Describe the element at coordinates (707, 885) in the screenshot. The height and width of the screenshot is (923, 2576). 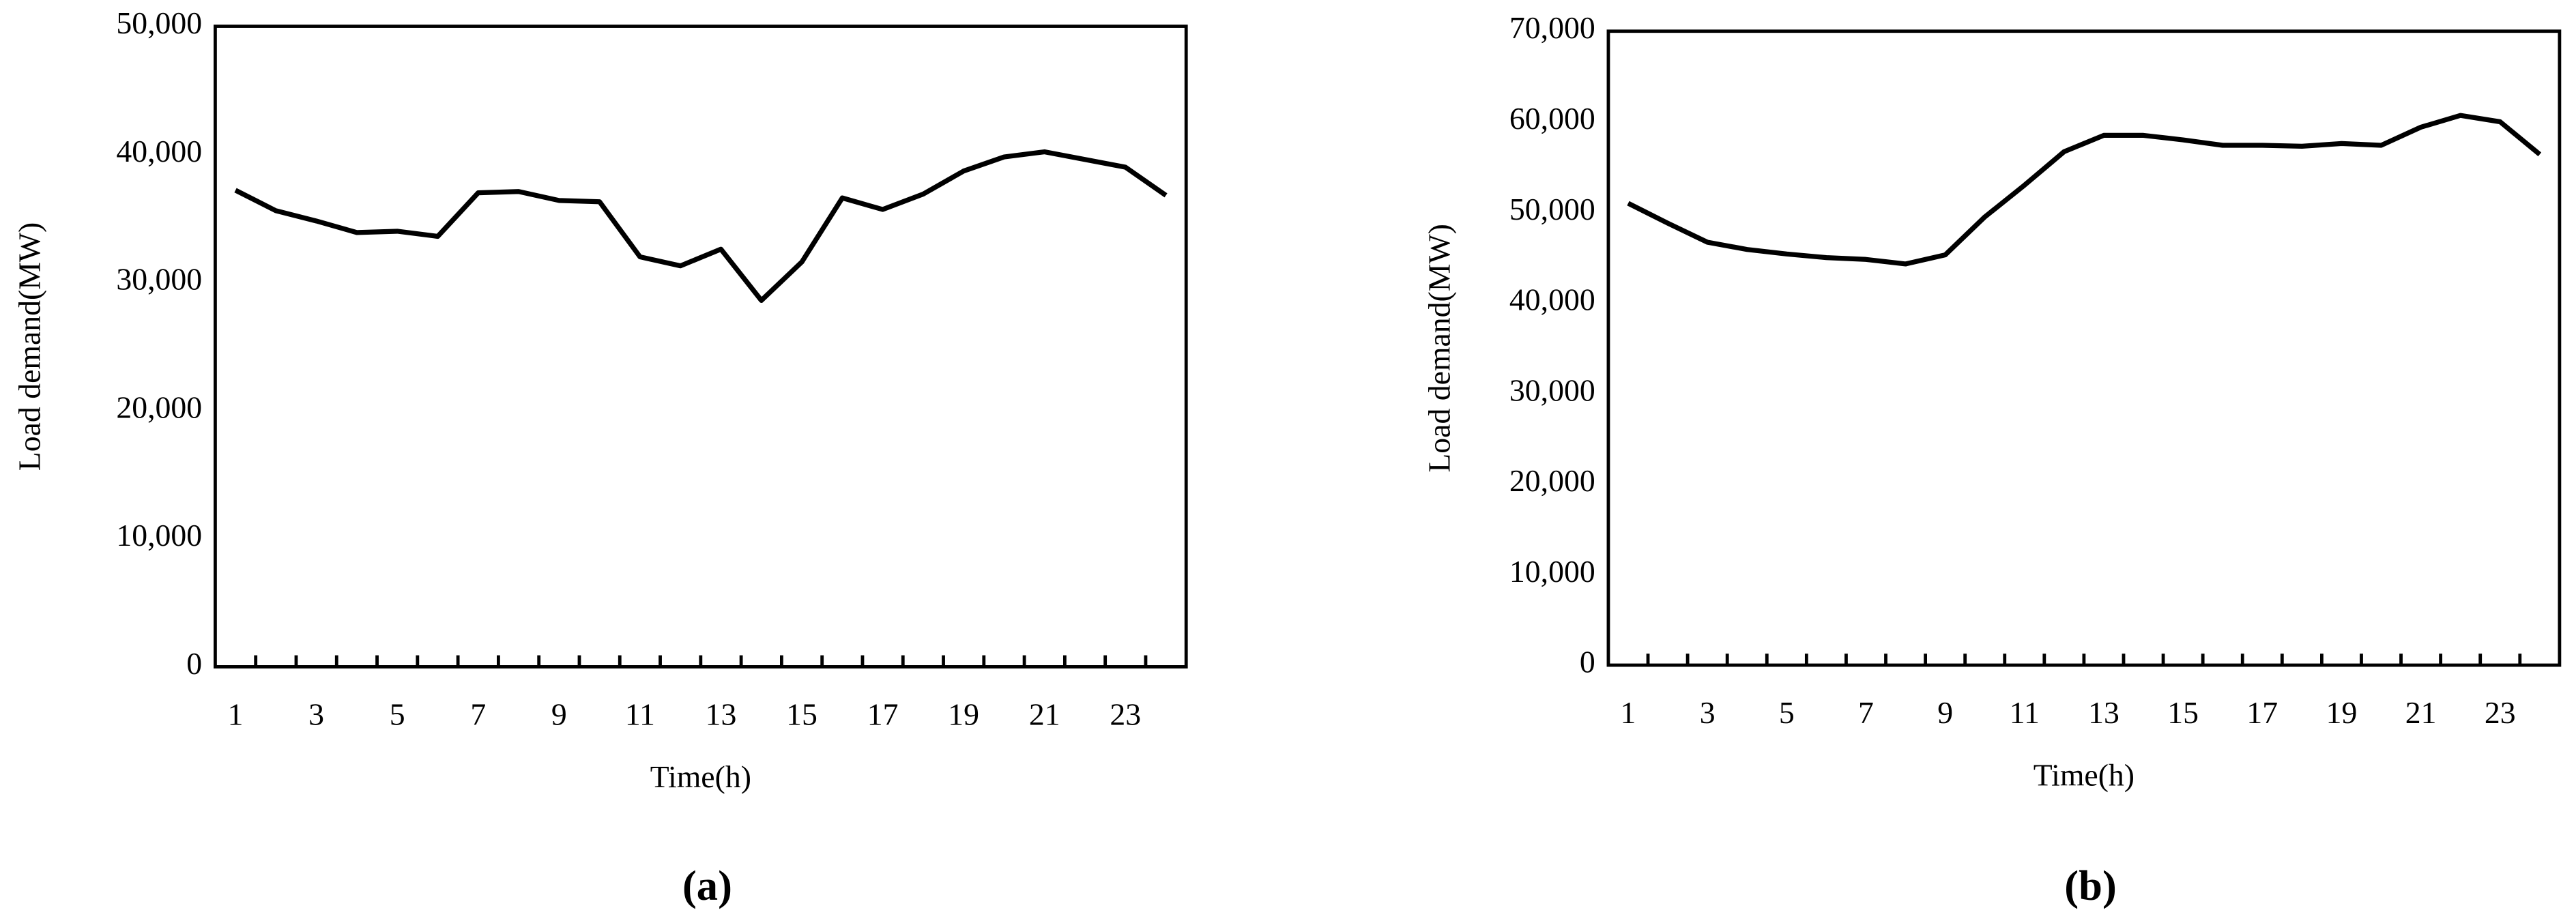
I see `panel-label: (a)` at that location.